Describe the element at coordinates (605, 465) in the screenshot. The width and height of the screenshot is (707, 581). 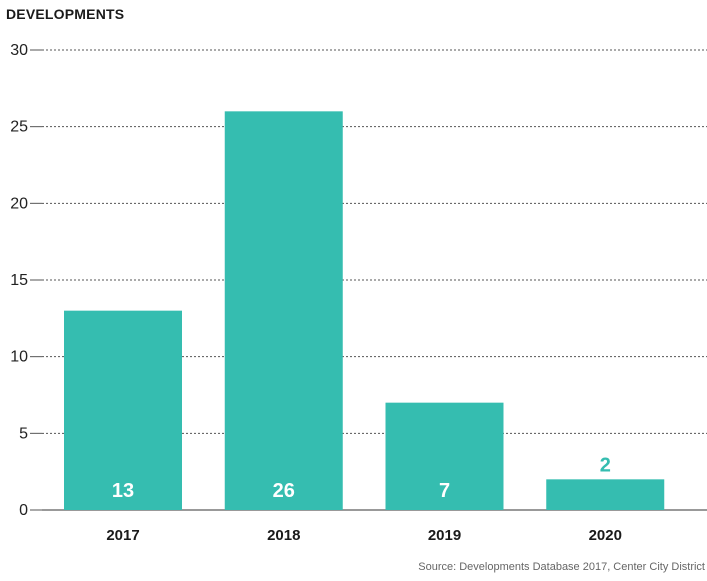
I see `data-label: 2` at that location.